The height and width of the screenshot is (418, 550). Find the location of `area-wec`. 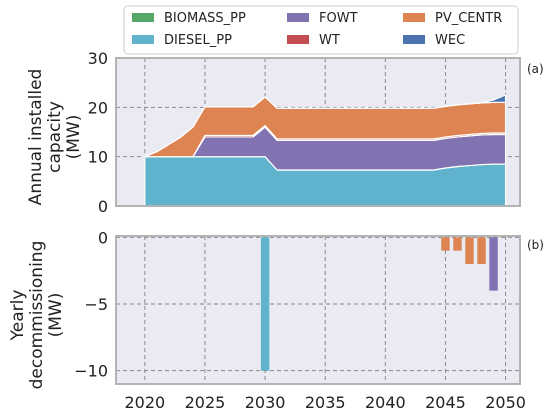

area-wec is located at coordinates (325, 126).